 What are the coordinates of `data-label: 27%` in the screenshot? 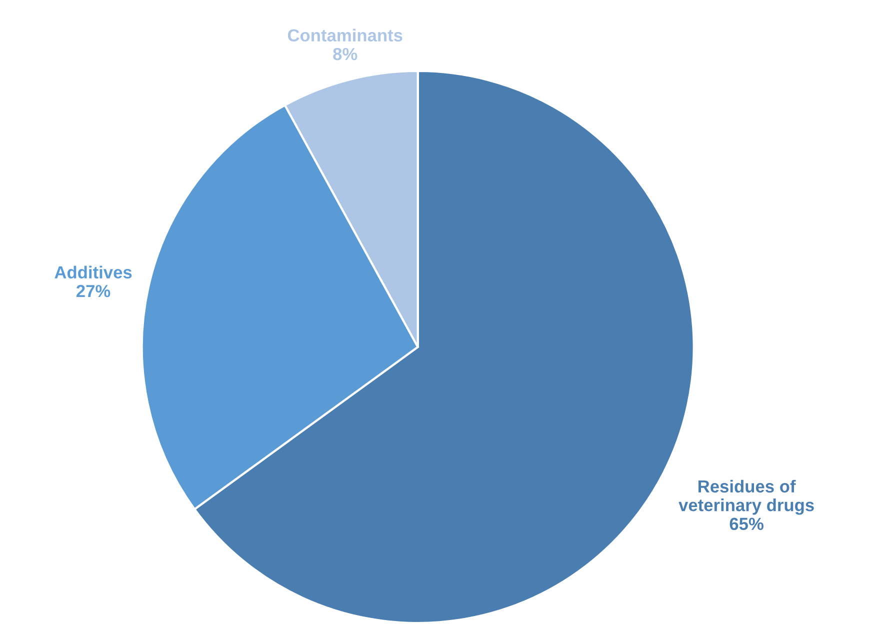 It's located at (93, 291).